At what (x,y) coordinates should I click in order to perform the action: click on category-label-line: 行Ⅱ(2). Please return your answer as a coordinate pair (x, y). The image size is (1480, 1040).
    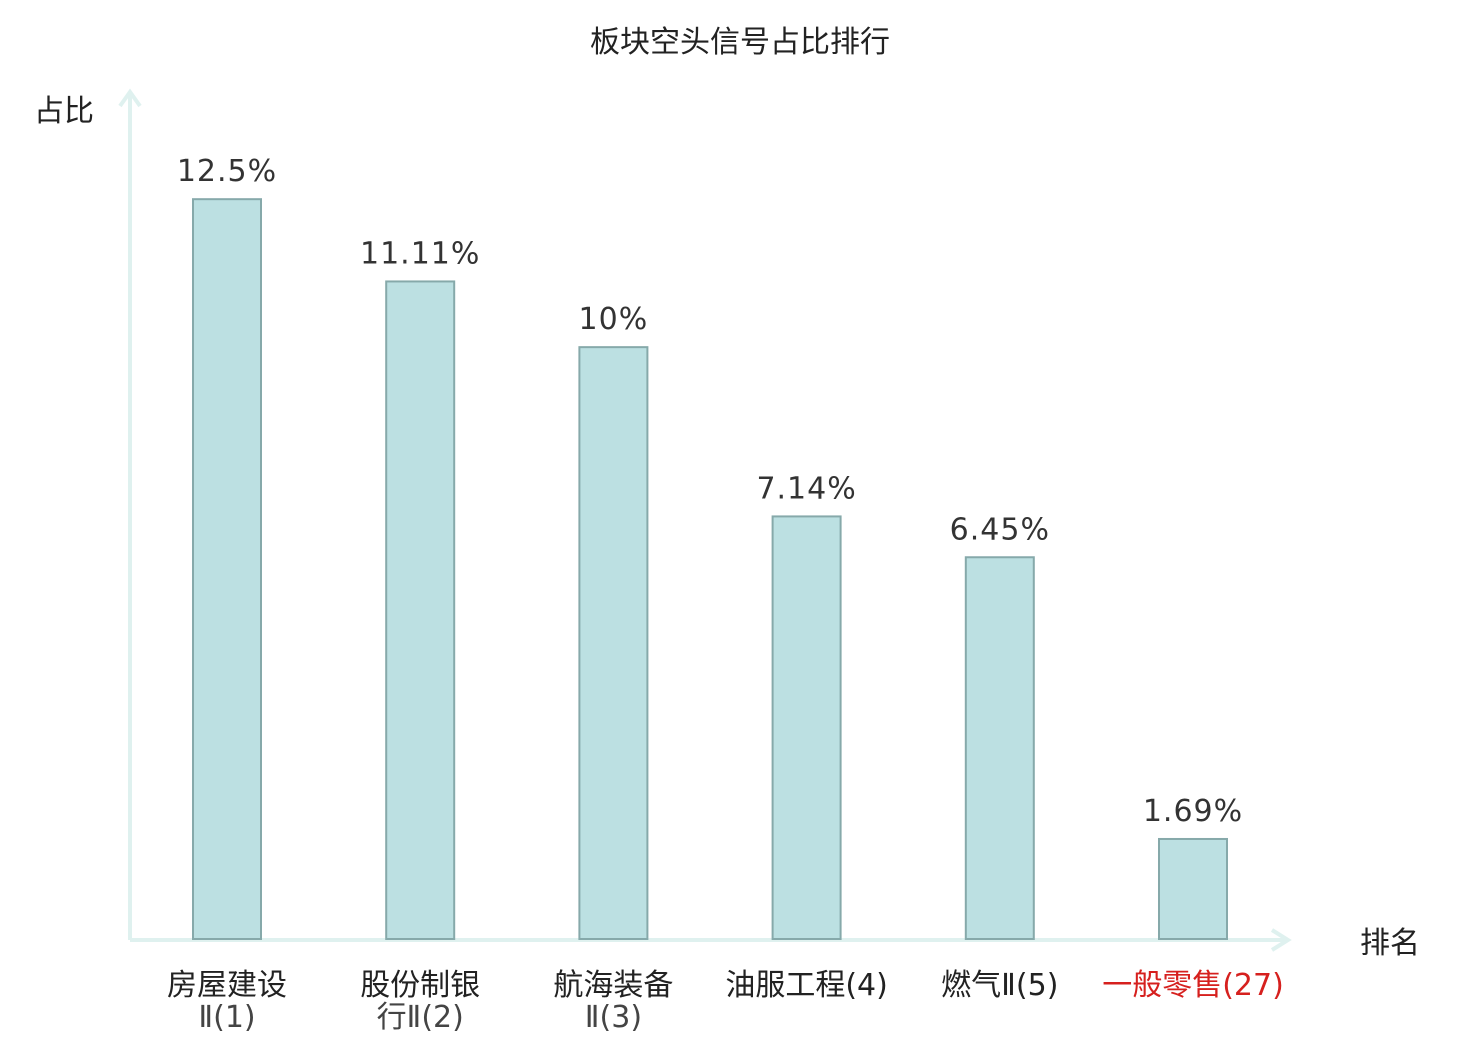
    Looking at the image, I should click on (420, 1017).